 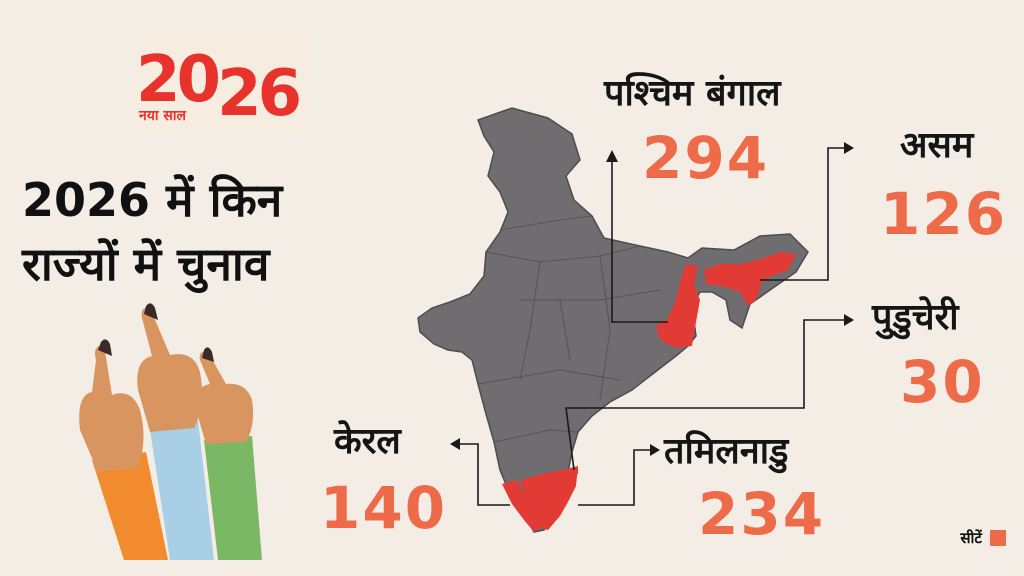 What do you see at coordinates (971, 538) in the screenshot?
I see `legend-label: सीटें` at bounding box center [971, 538].